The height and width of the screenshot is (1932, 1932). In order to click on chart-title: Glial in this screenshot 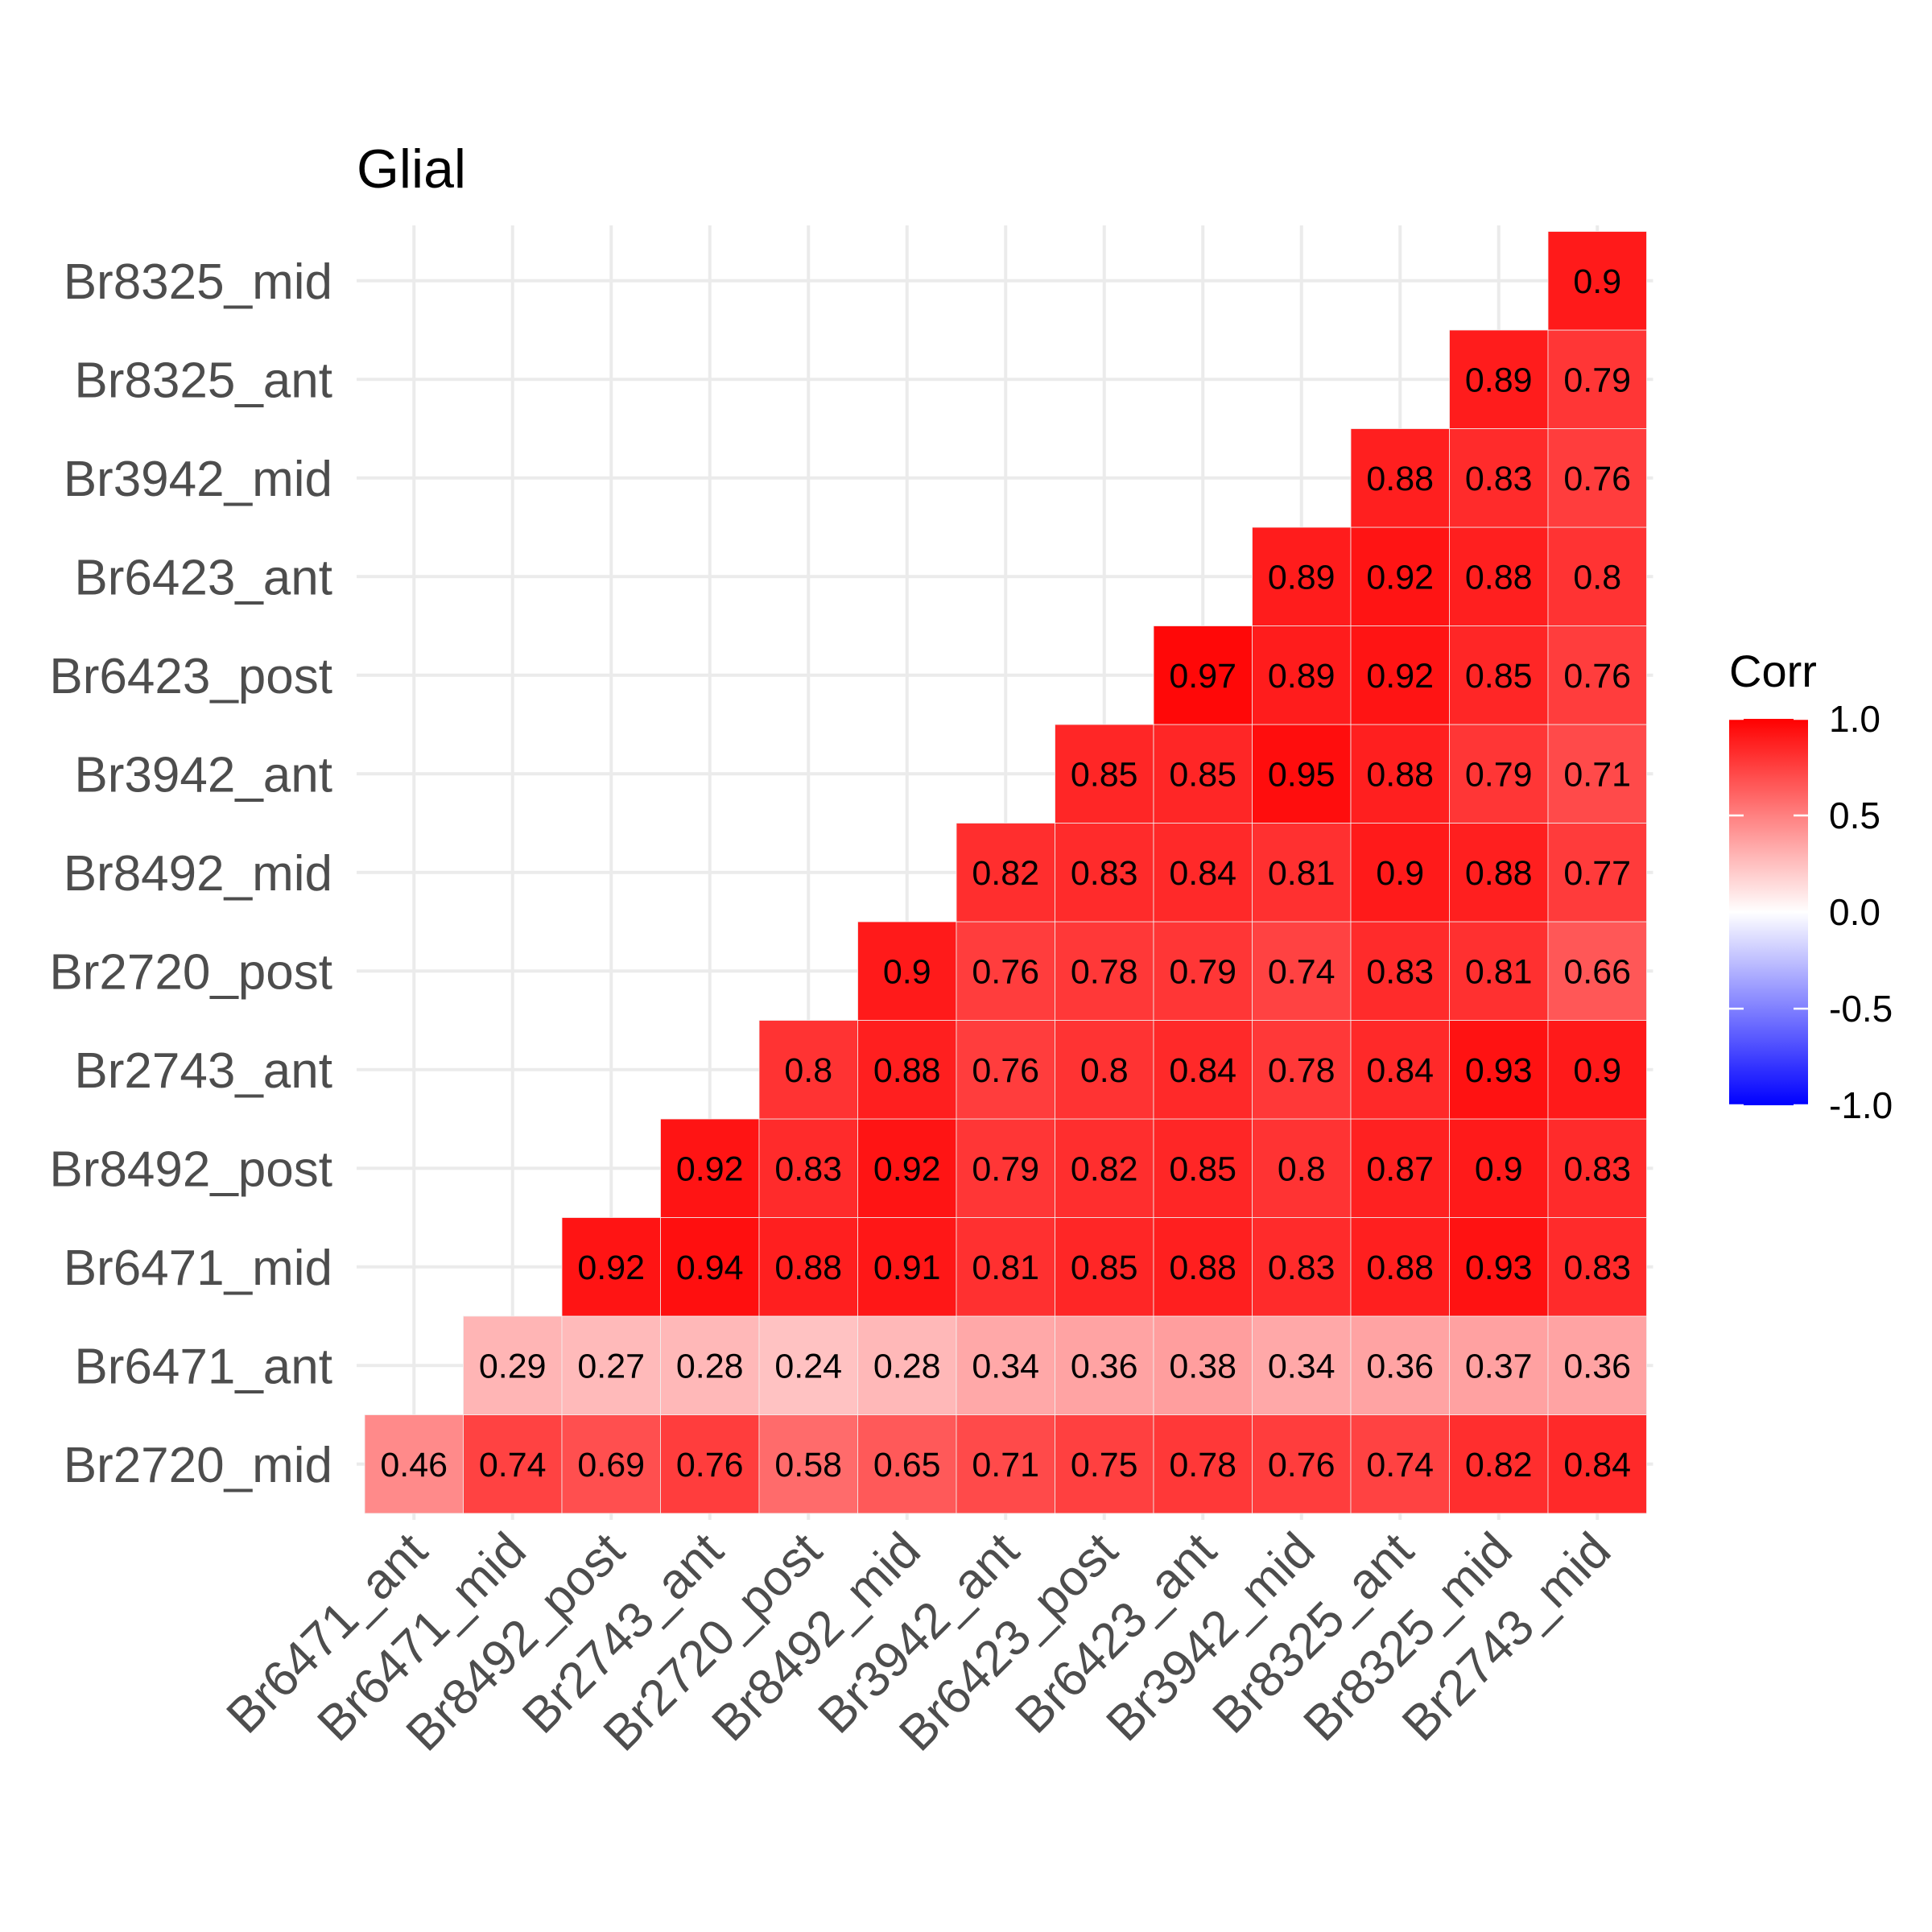, I will do `click(411, 169)`.